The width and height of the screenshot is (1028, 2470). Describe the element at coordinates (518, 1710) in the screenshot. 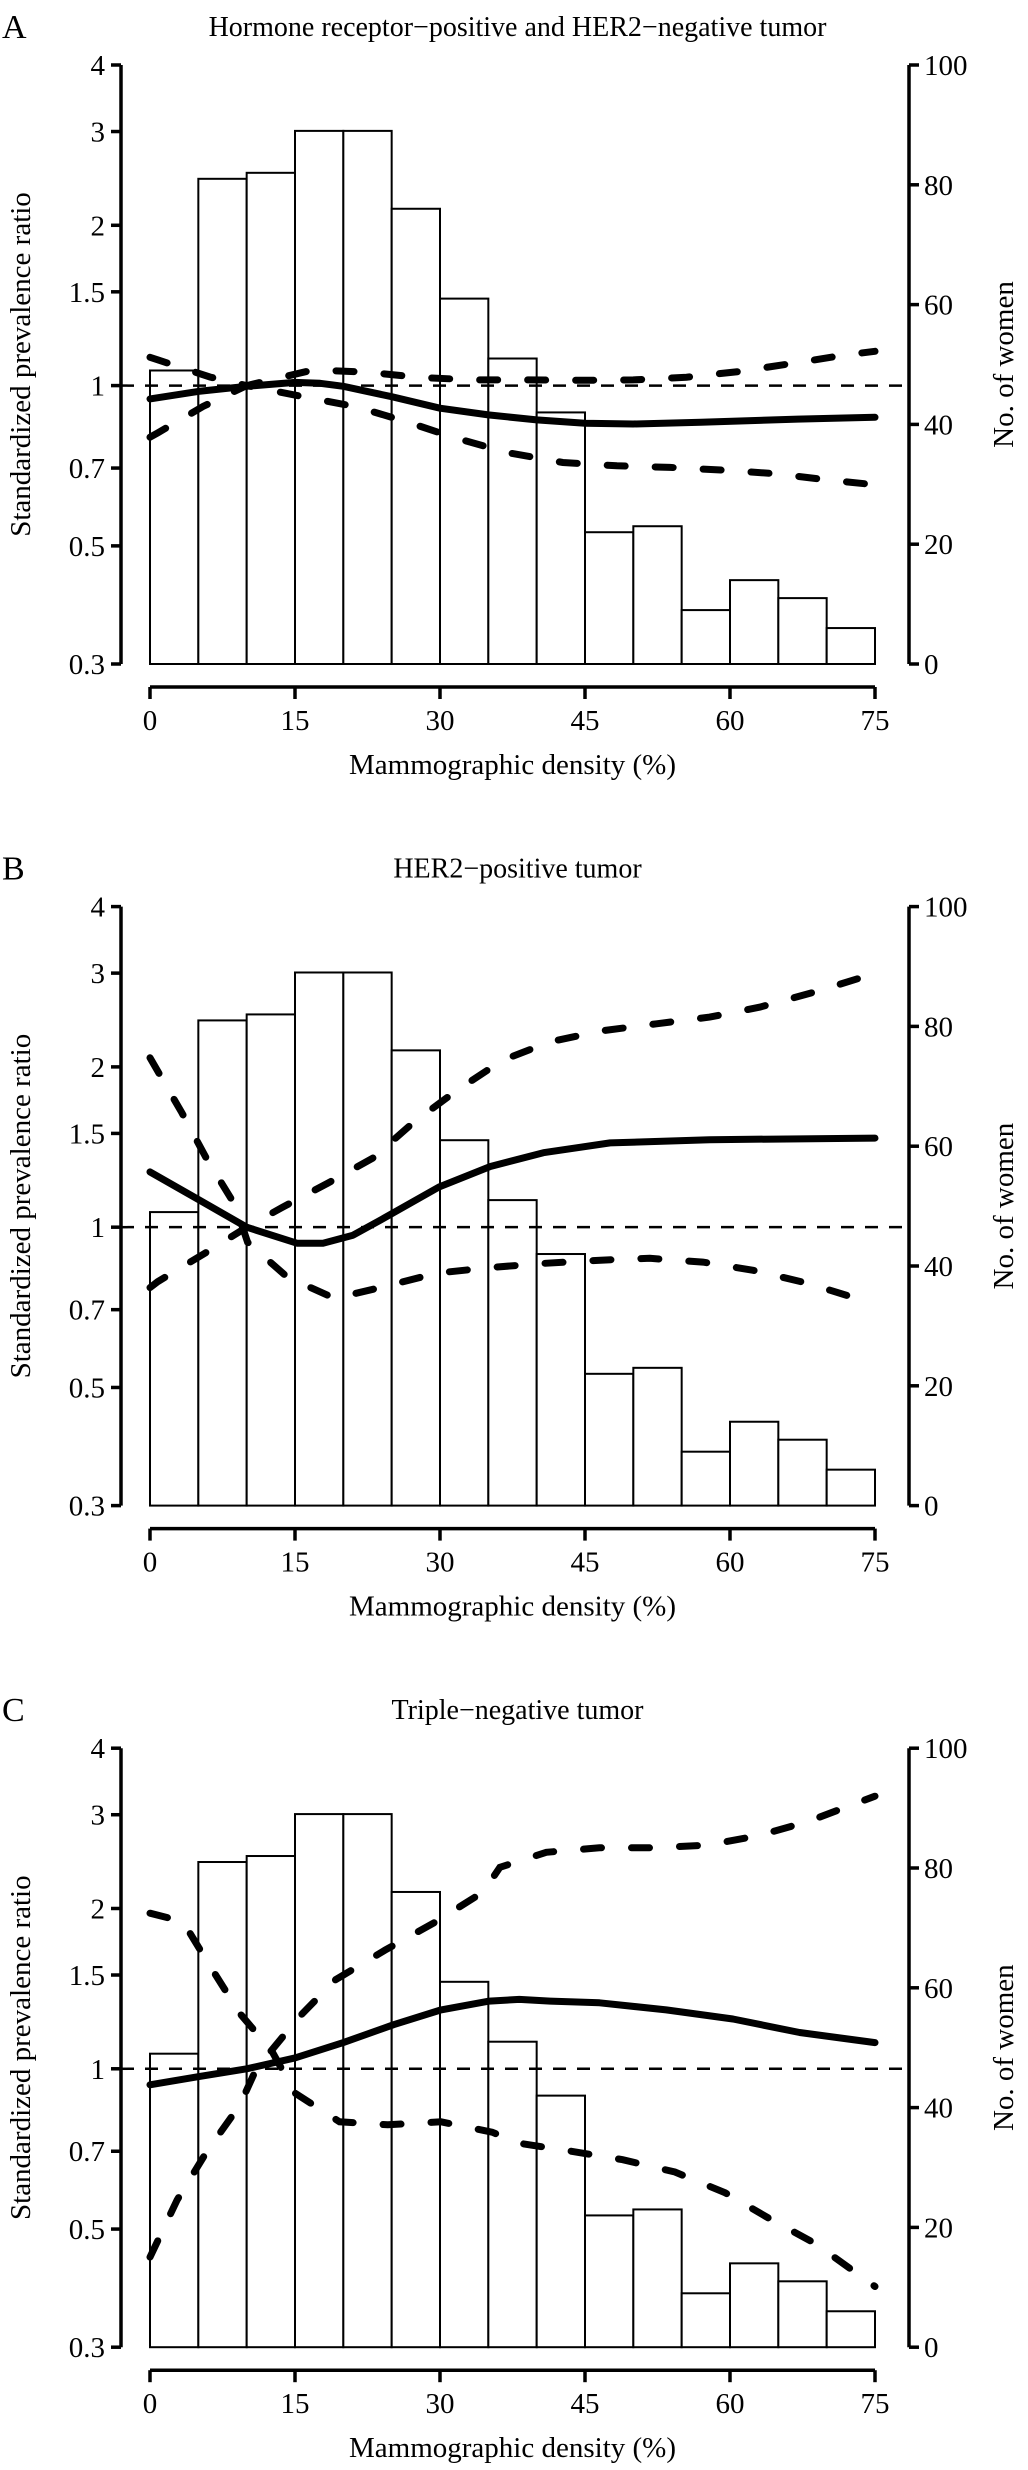

I see `panel-title: Triple−negative tumor` at that location.